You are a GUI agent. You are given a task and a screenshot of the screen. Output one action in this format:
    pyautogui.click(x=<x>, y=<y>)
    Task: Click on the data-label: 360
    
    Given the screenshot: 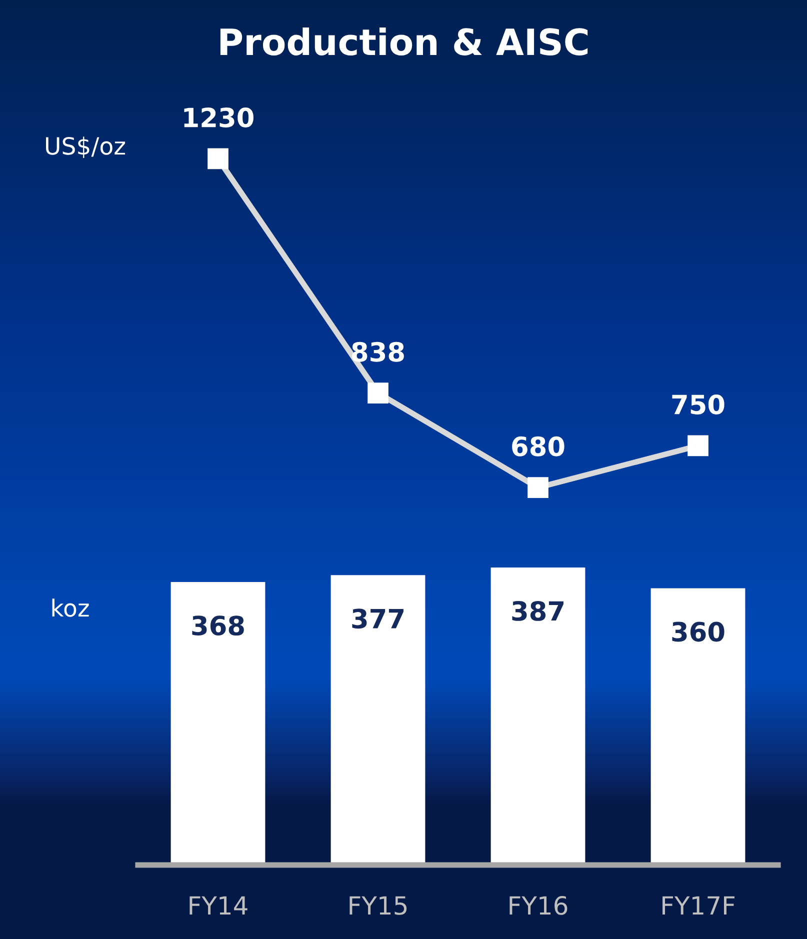 What is the action you would take?
    pyautogui.click(x=698, y=632)
    